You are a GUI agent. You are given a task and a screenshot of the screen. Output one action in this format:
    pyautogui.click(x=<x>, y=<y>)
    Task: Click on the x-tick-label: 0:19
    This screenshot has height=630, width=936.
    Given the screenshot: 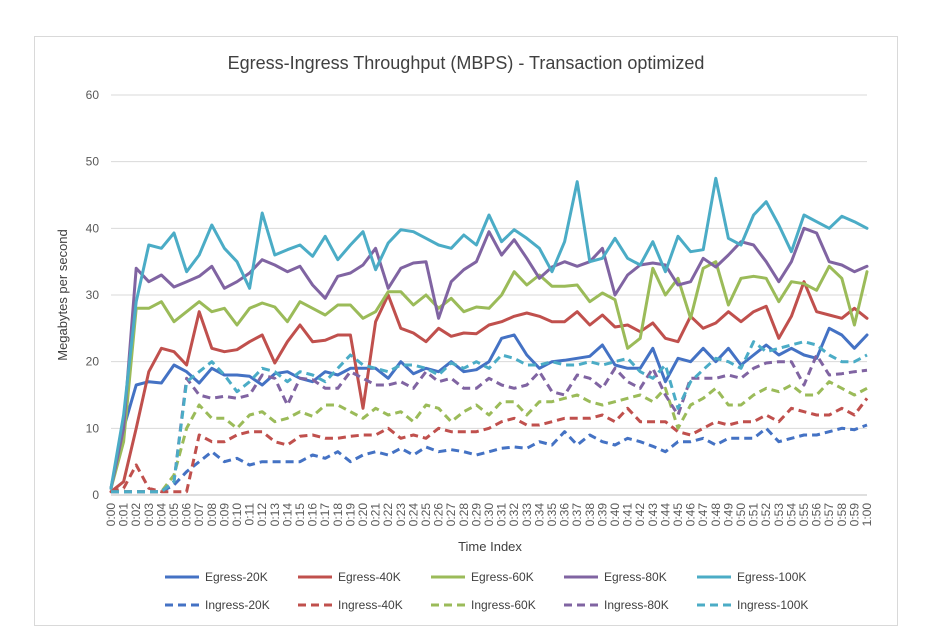 What is the action you would take?
    pyautogui.click(x=350, y=515)
    